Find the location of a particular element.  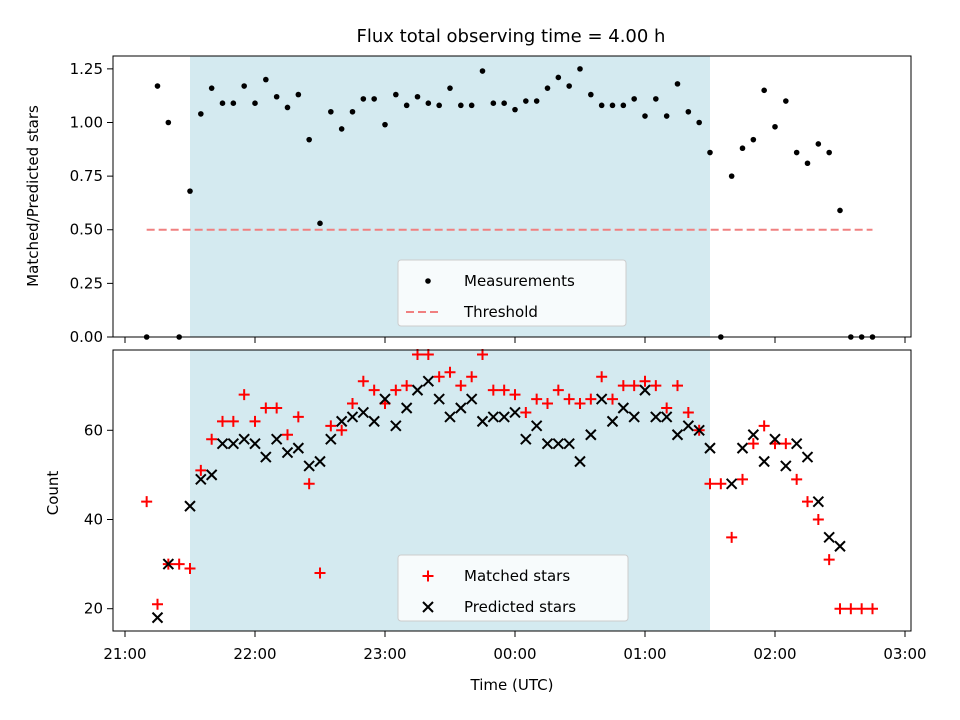

x-tick-label: 02:00 is located at coordinates (774, 654).